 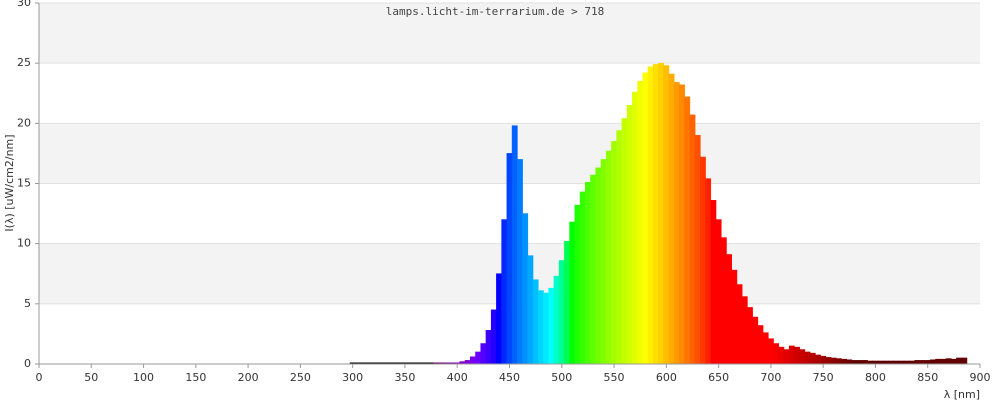 I want to click on x-tick-label: 350, so click(x=404, y=377).